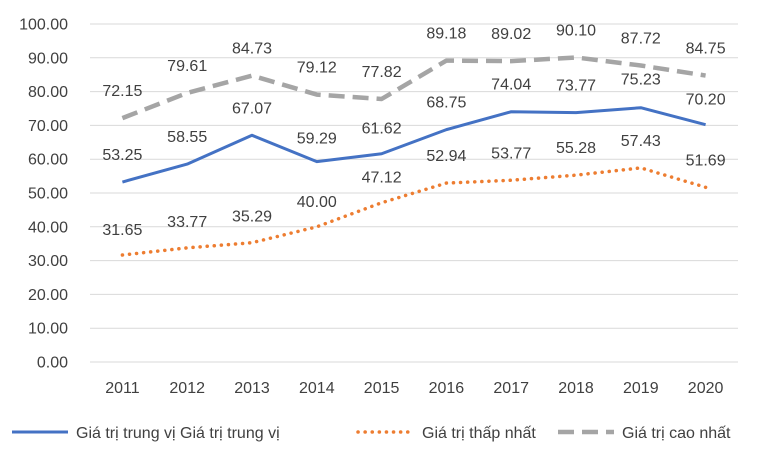 The width and height of the screenshot is (768, 461). What do you see at coordinates (706, 160) in the screenshot?
I see `data-label: 51.69` at bounding box center [706, 160].